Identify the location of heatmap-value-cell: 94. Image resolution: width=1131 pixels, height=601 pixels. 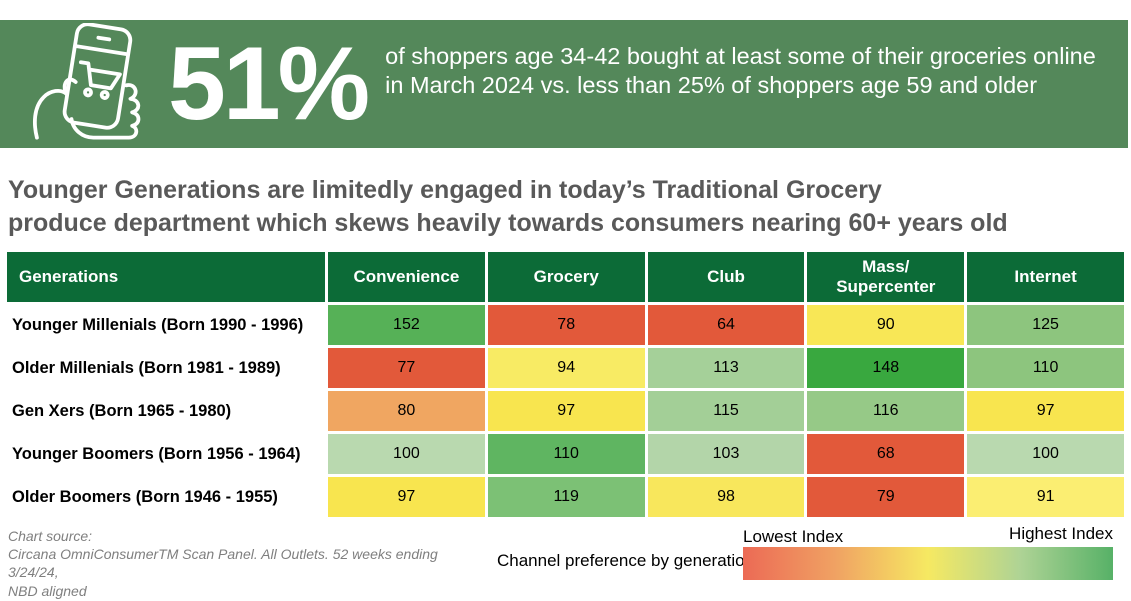
(566, 368).